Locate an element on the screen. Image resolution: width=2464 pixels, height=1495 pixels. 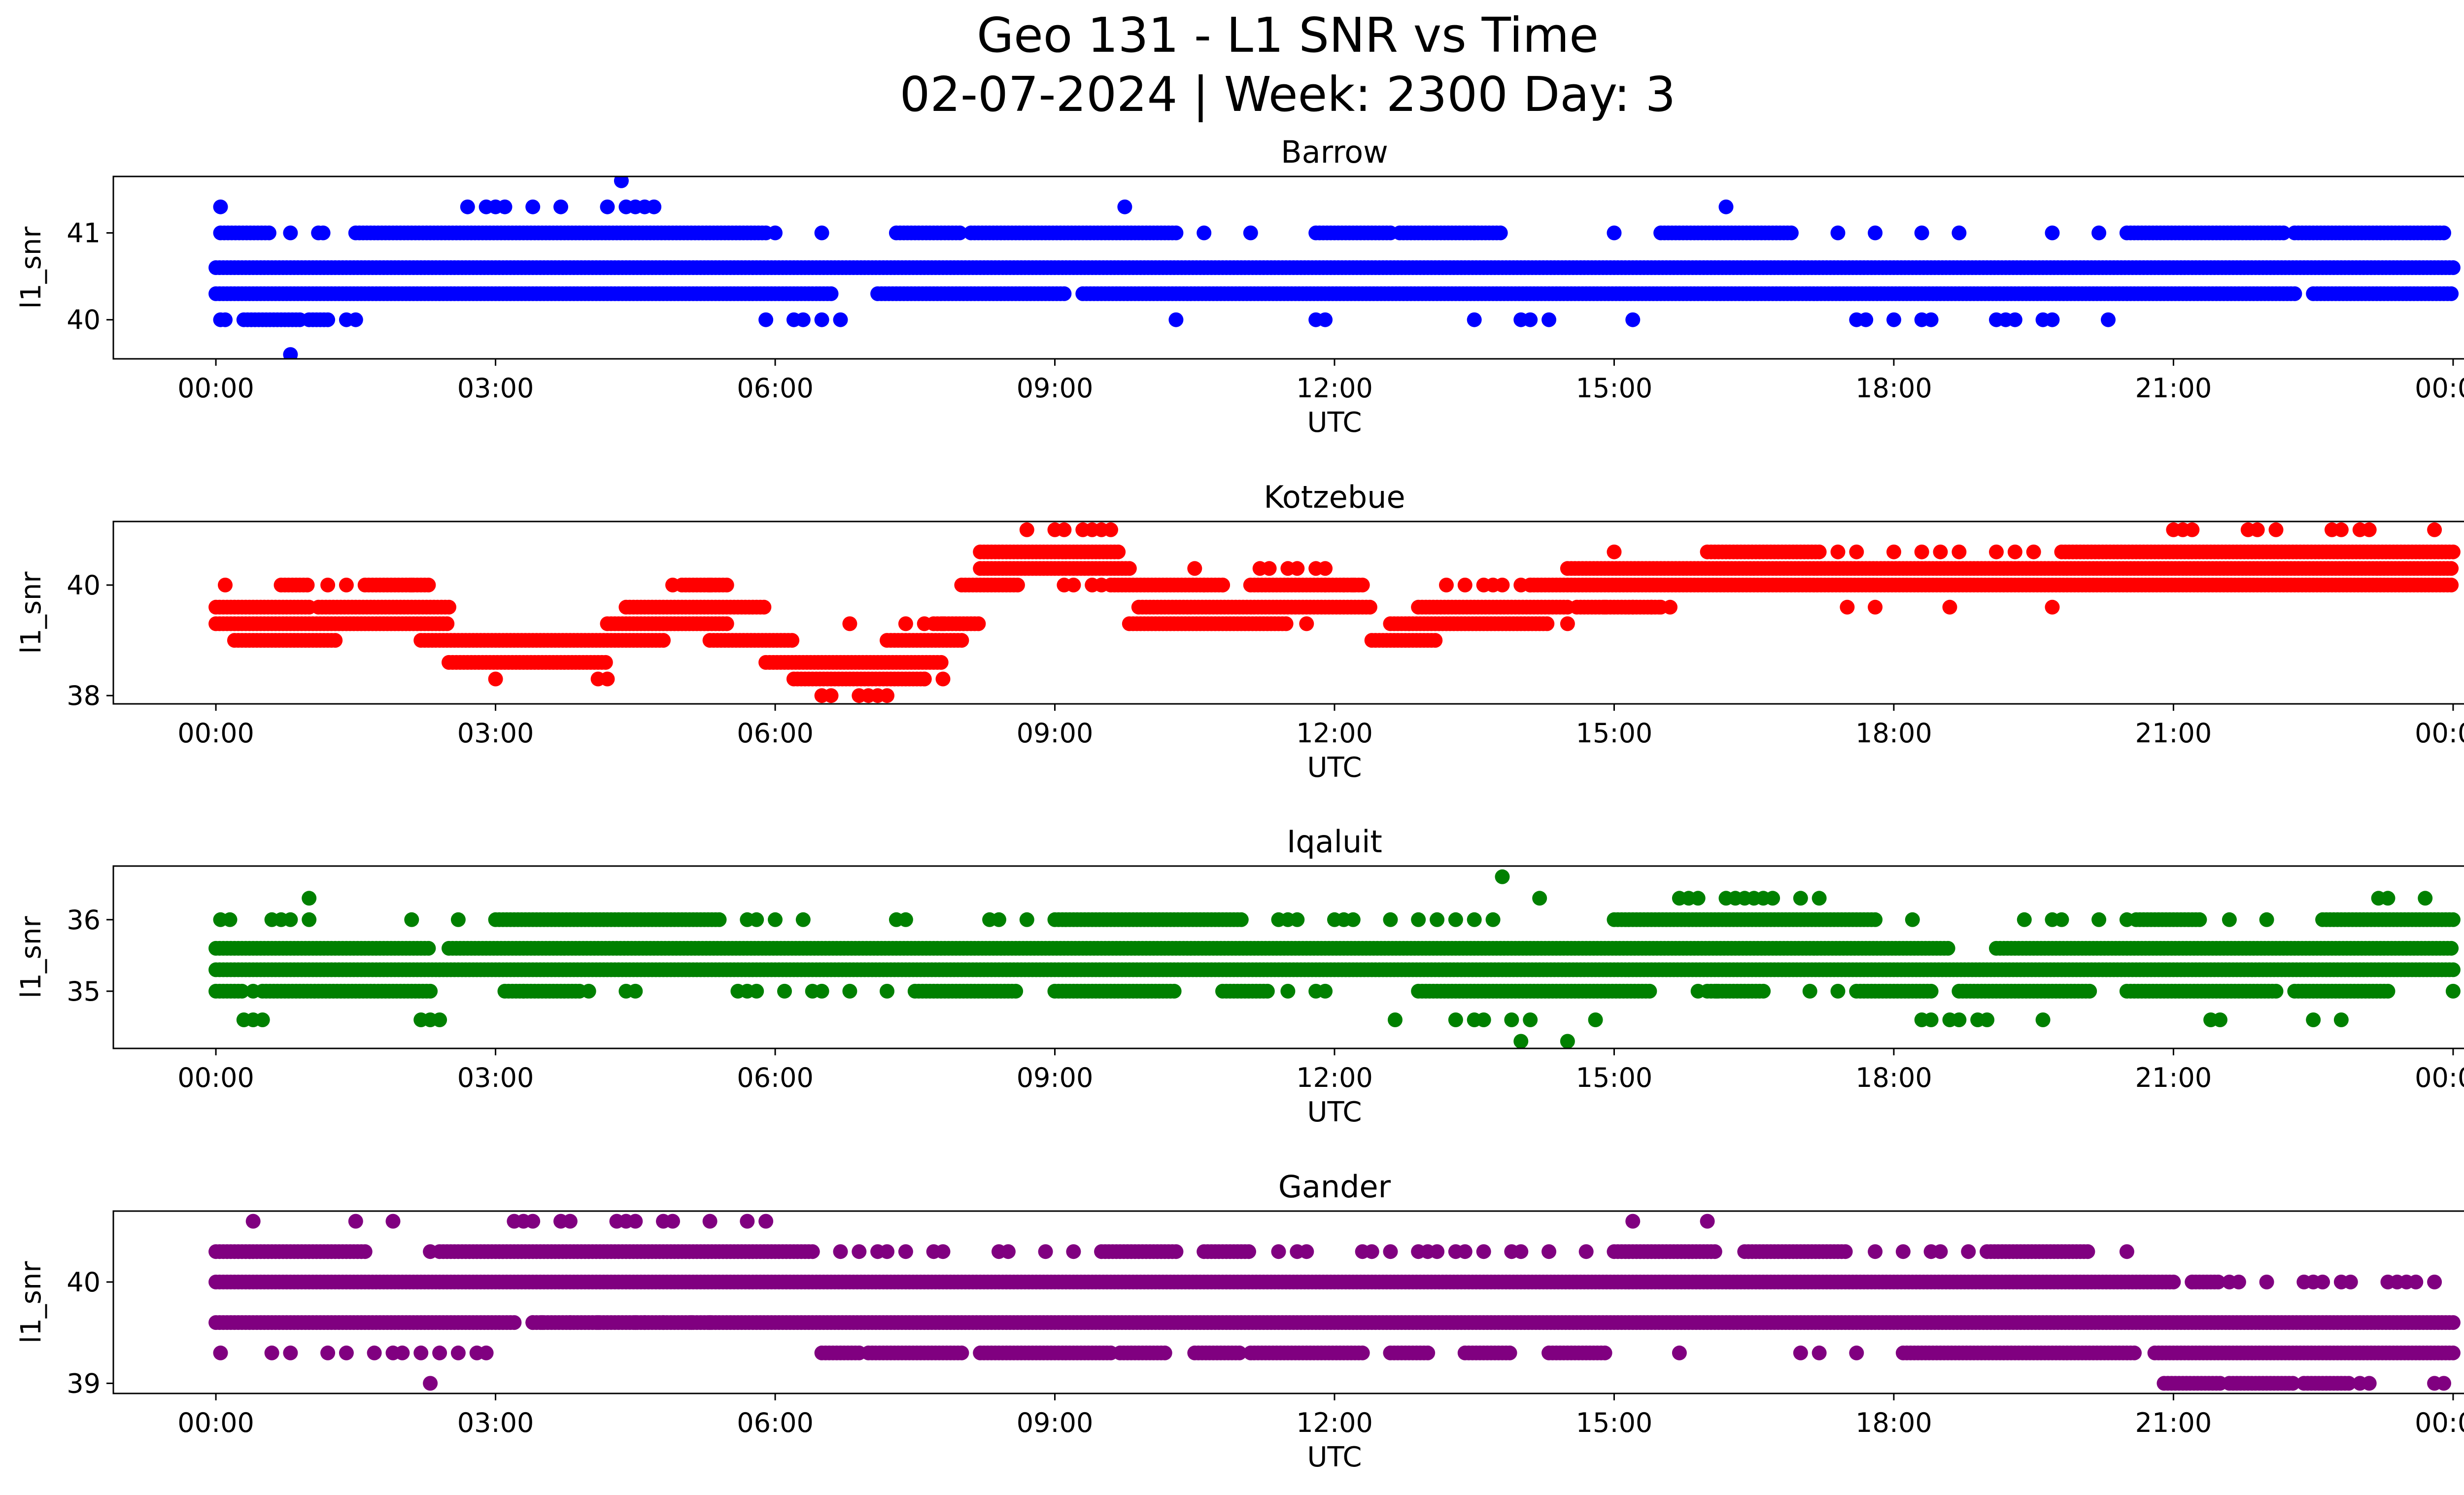
barrow-xtick-label-0: 00:00 is located at coordinates (215, 388).